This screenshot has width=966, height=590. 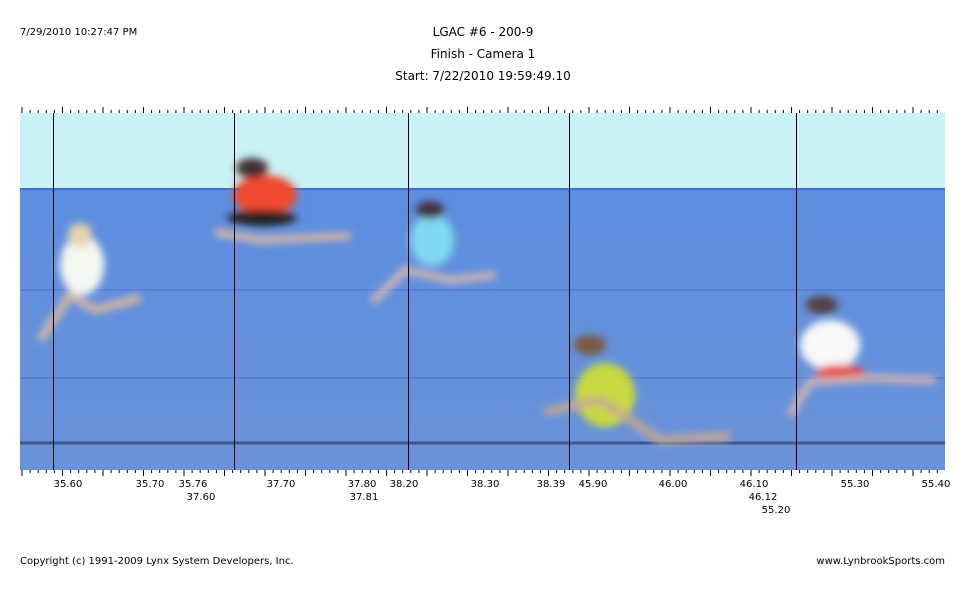 I want to click on time-label: 55.40, so click(x=936, y=484).